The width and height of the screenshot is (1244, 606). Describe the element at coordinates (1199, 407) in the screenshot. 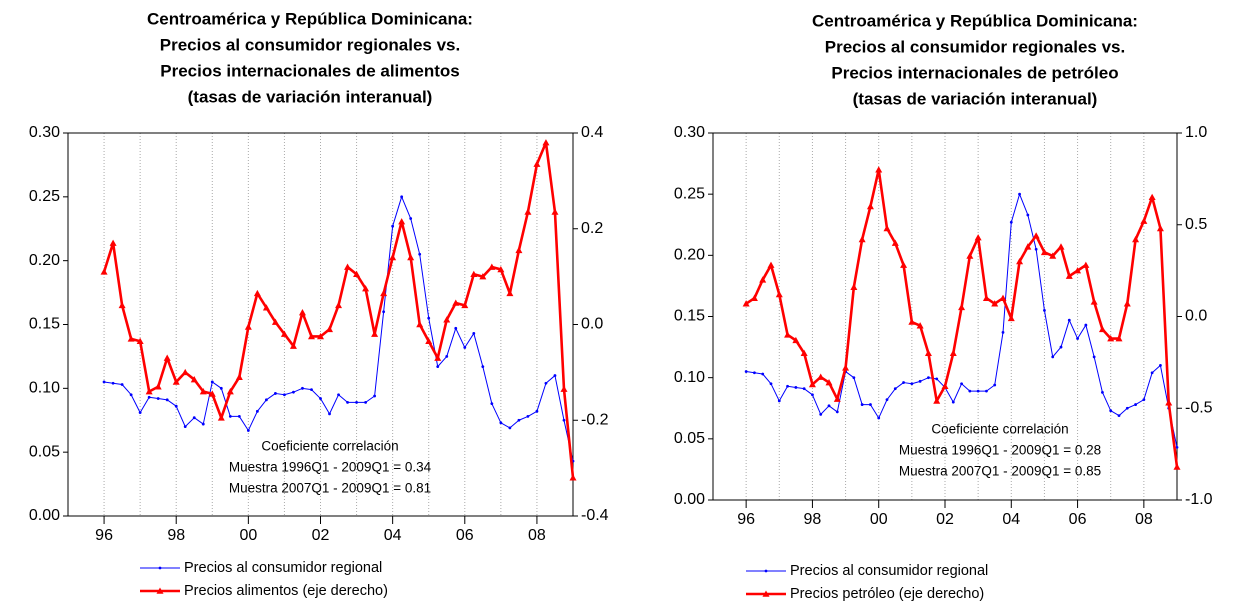

I see `y2-tick-label: -0.5` at that location.